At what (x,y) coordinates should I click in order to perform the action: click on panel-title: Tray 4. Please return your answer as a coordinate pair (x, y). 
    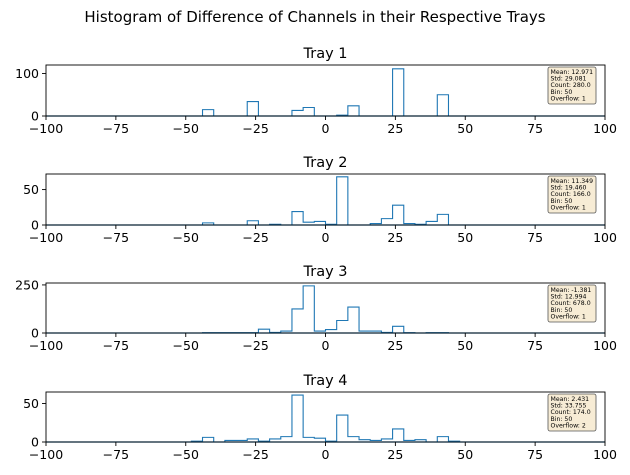
    Looking at the image, I should click on (325, 381).